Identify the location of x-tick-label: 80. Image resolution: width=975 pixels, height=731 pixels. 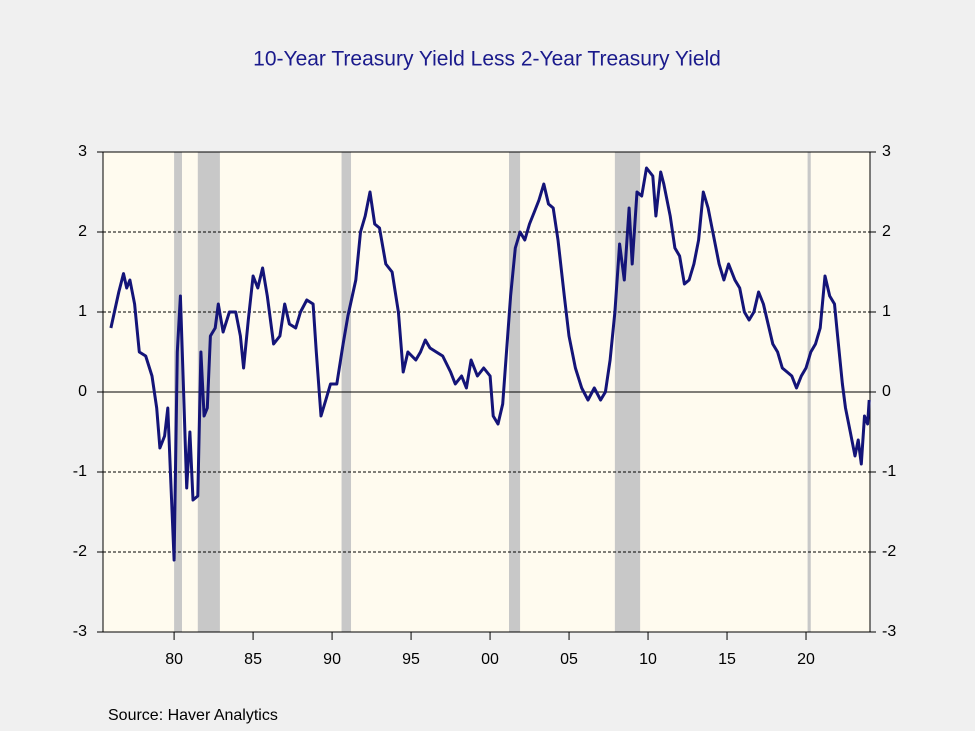
(174, 659).